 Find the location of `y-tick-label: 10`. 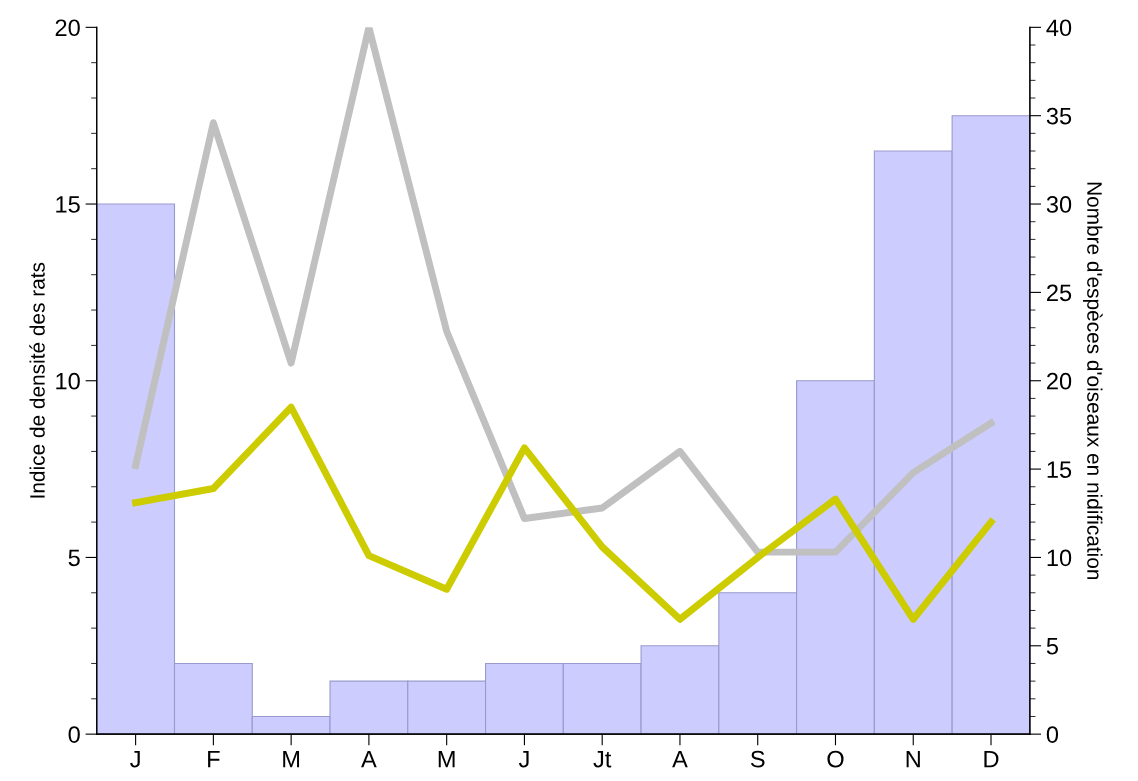

y-tick-label: 10 is located at coordinates (68, 381).